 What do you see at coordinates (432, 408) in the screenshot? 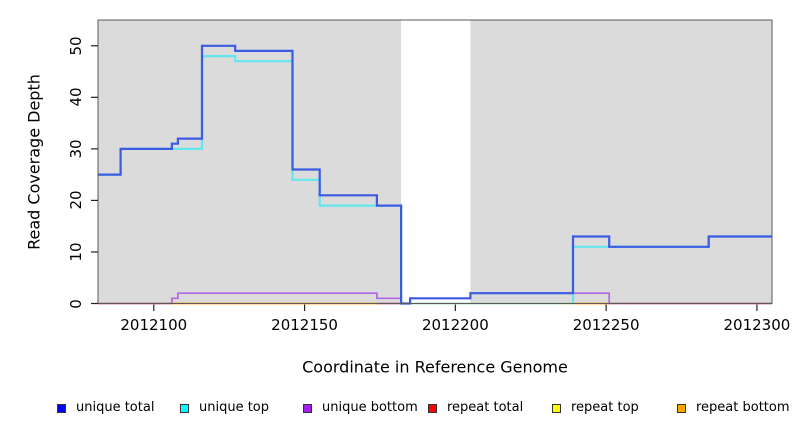
I see `legend-swatch-repeat-total` at bounding box center [432, 408].